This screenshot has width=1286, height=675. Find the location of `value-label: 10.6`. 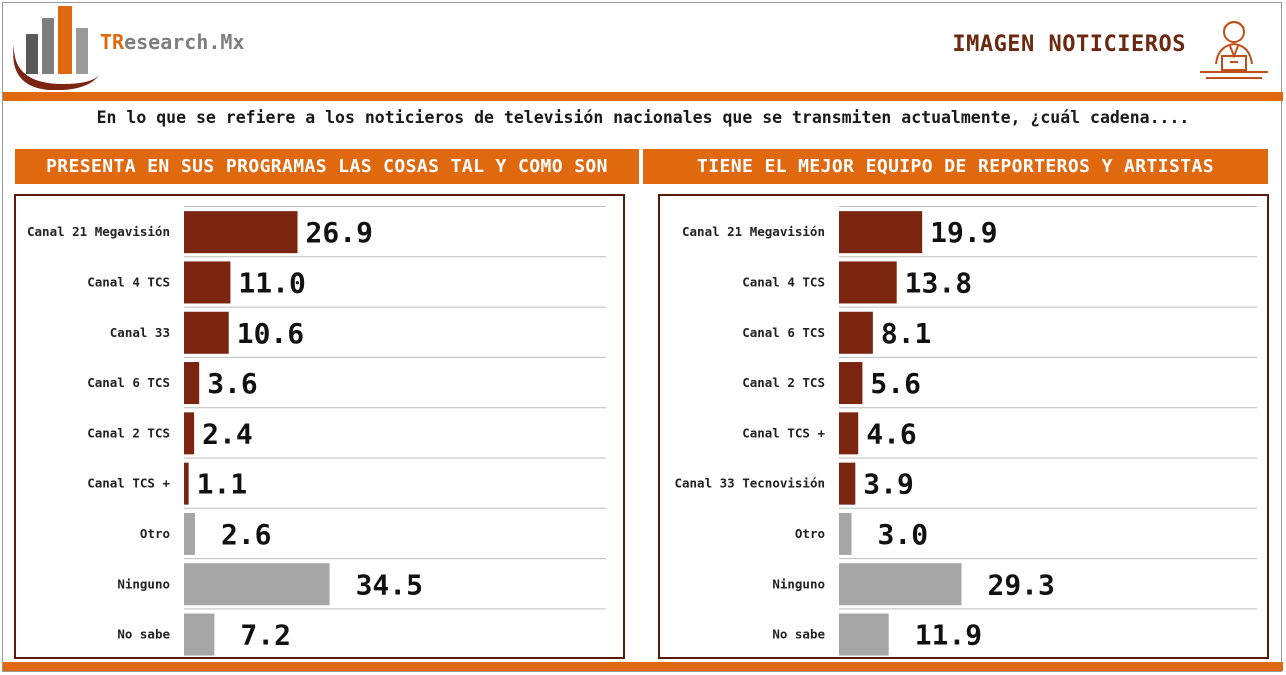

value-label: 10.6 is located at coordinates (270, 333).